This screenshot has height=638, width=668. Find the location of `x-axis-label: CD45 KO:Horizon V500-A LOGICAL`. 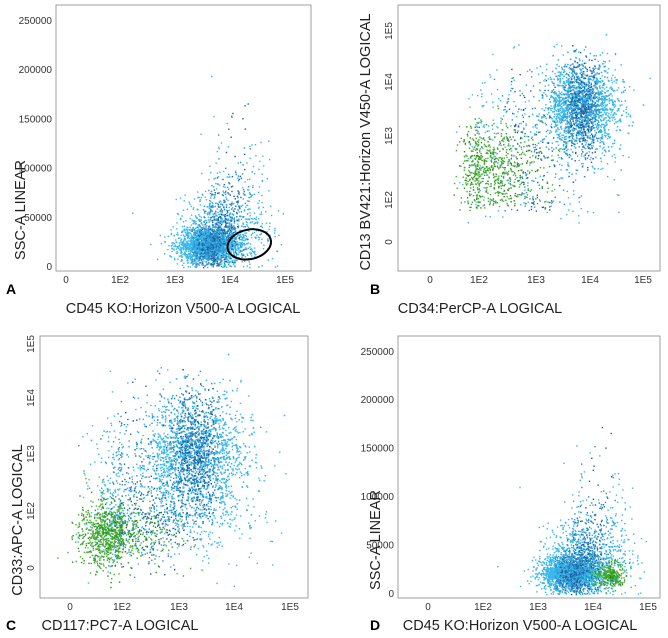

x-axis-label: CD45 KO:Horizon V500-A LOGICAL is located at coordinates (183, 309).